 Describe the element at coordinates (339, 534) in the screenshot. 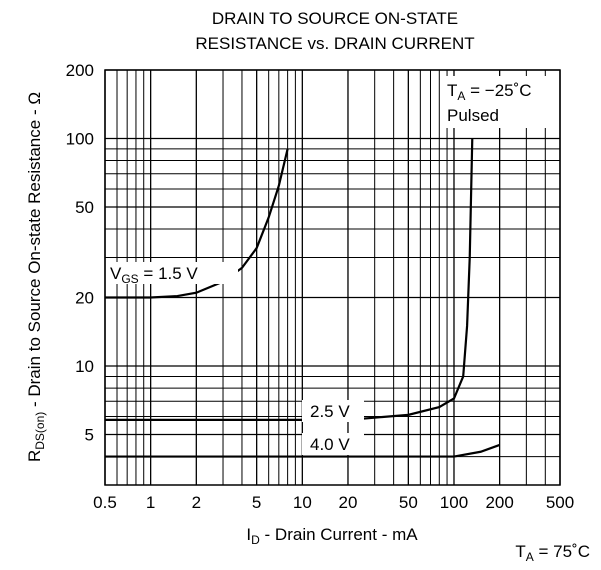

I see `x-axis-label-rest: - Drain Current - mA` at that location.